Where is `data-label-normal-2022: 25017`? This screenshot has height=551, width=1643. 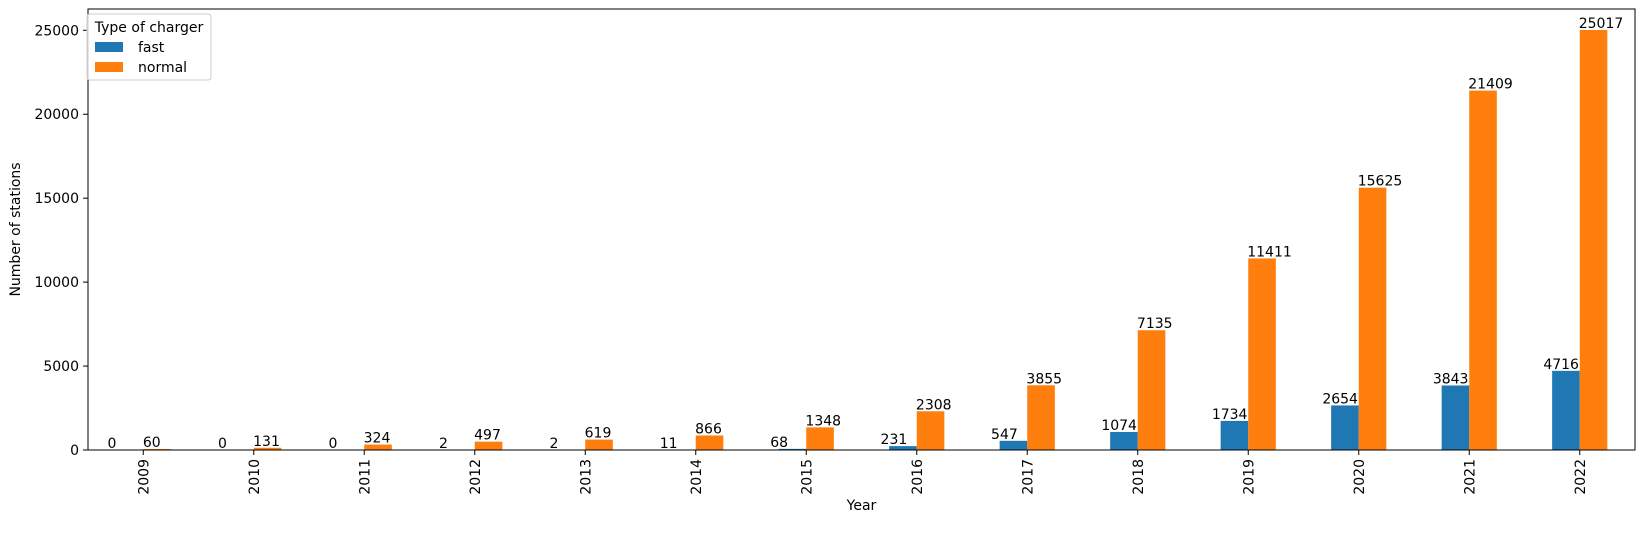
data-label-normal-2022: 25017 is located at coordinates (1601, 24).